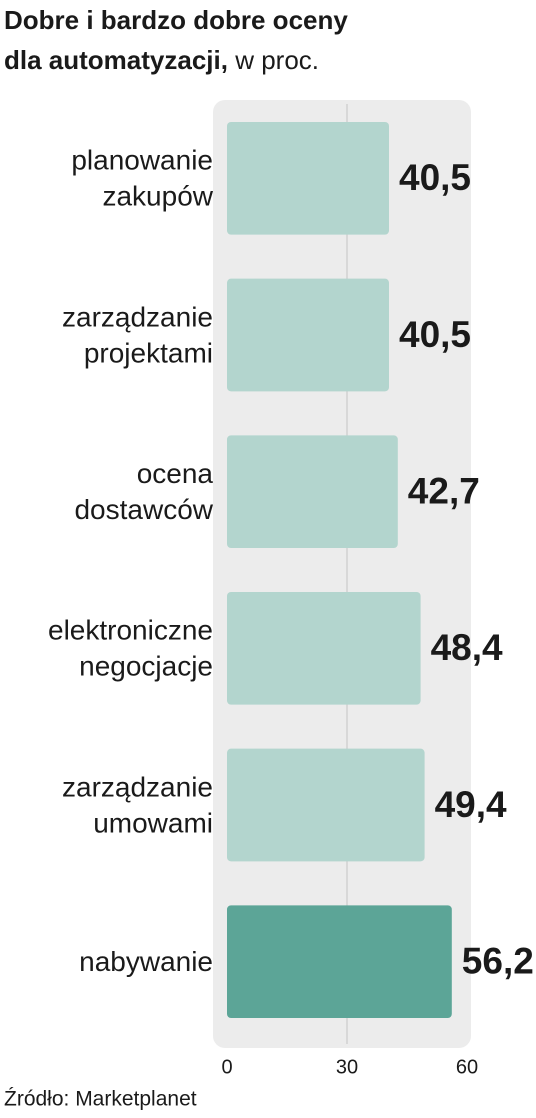 Image resolution: width=536 pixels, height=1118 pixels. What do you see at coordinates (130, 630) in the screenshot?
I see `category-label: elektroniczne` at bounding box center [130, 630].